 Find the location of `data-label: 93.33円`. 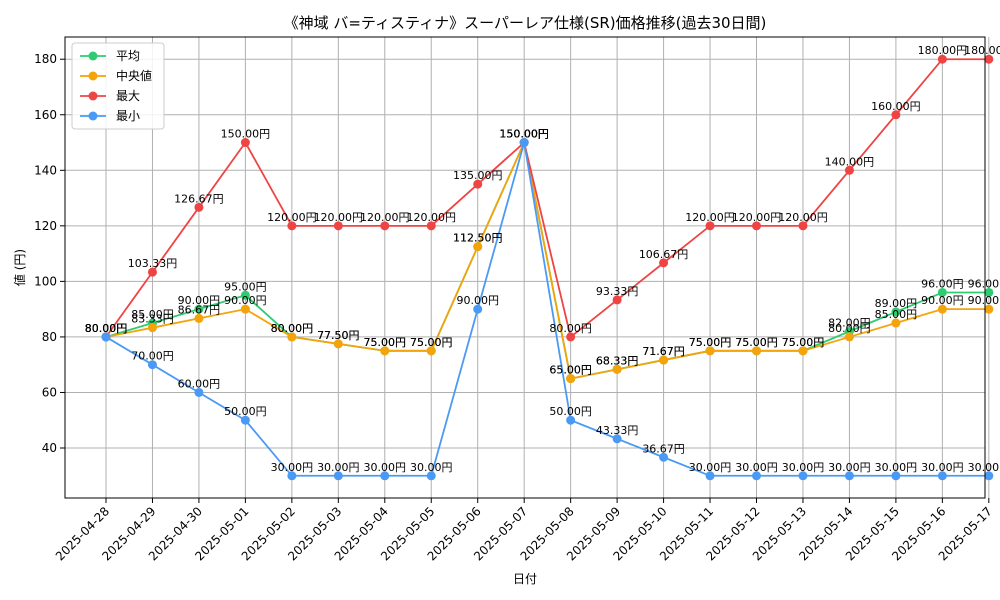

data-label: 93.33円 is located at coordinates (617, 291).